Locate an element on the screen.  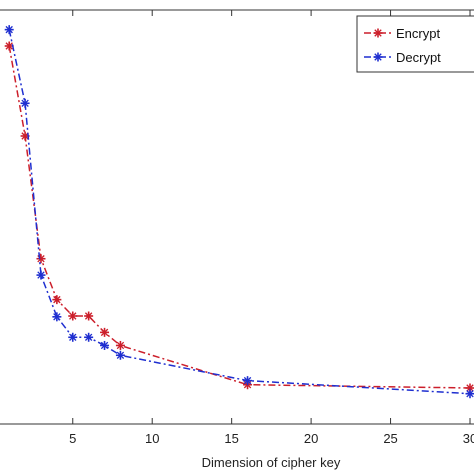
legend-label-encrypt: Encrypt is located at coordinates (418, 33).